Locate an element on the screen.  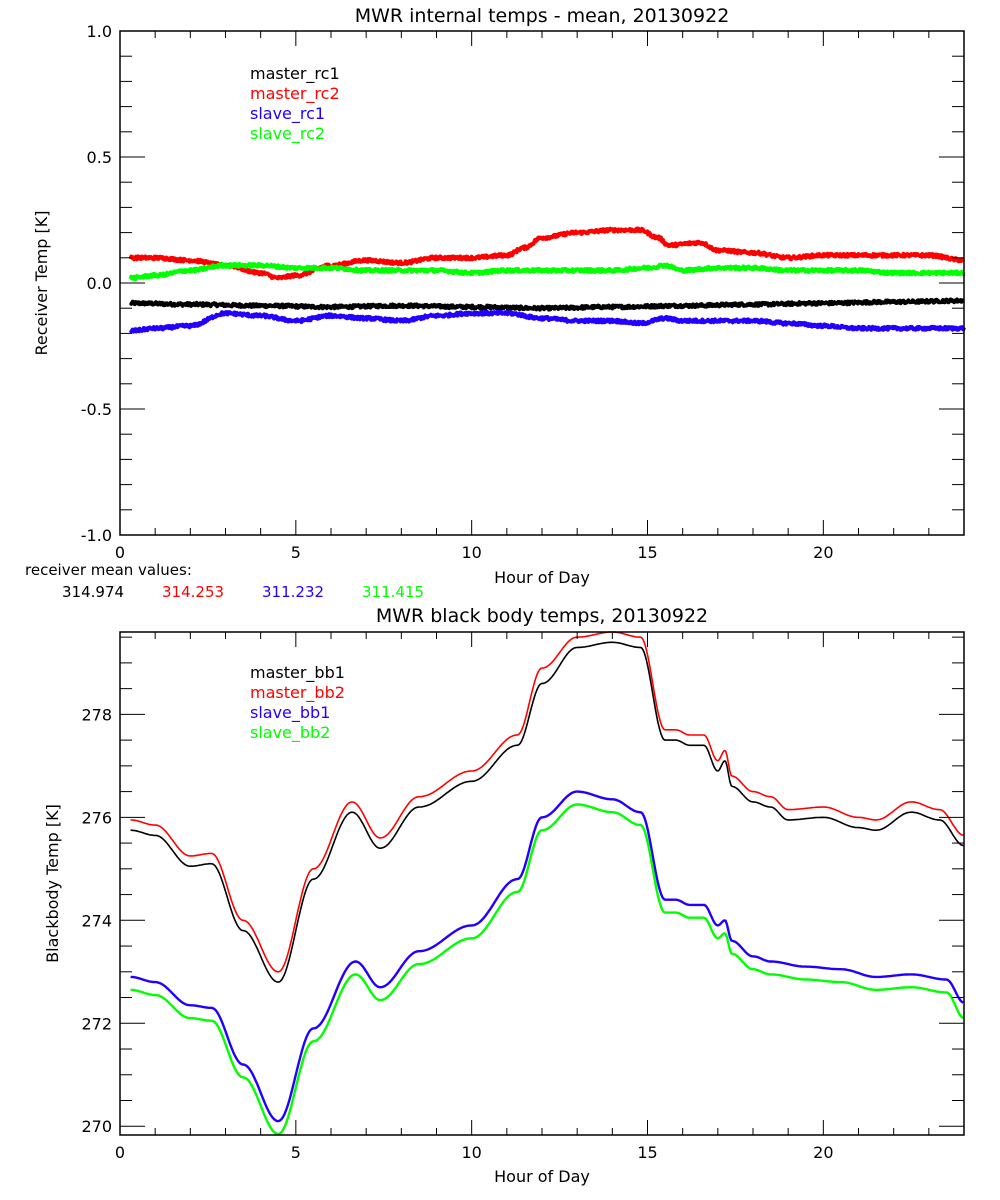
y-axis-label: Receiver Temp [K] is located at coordinates (41, 282).